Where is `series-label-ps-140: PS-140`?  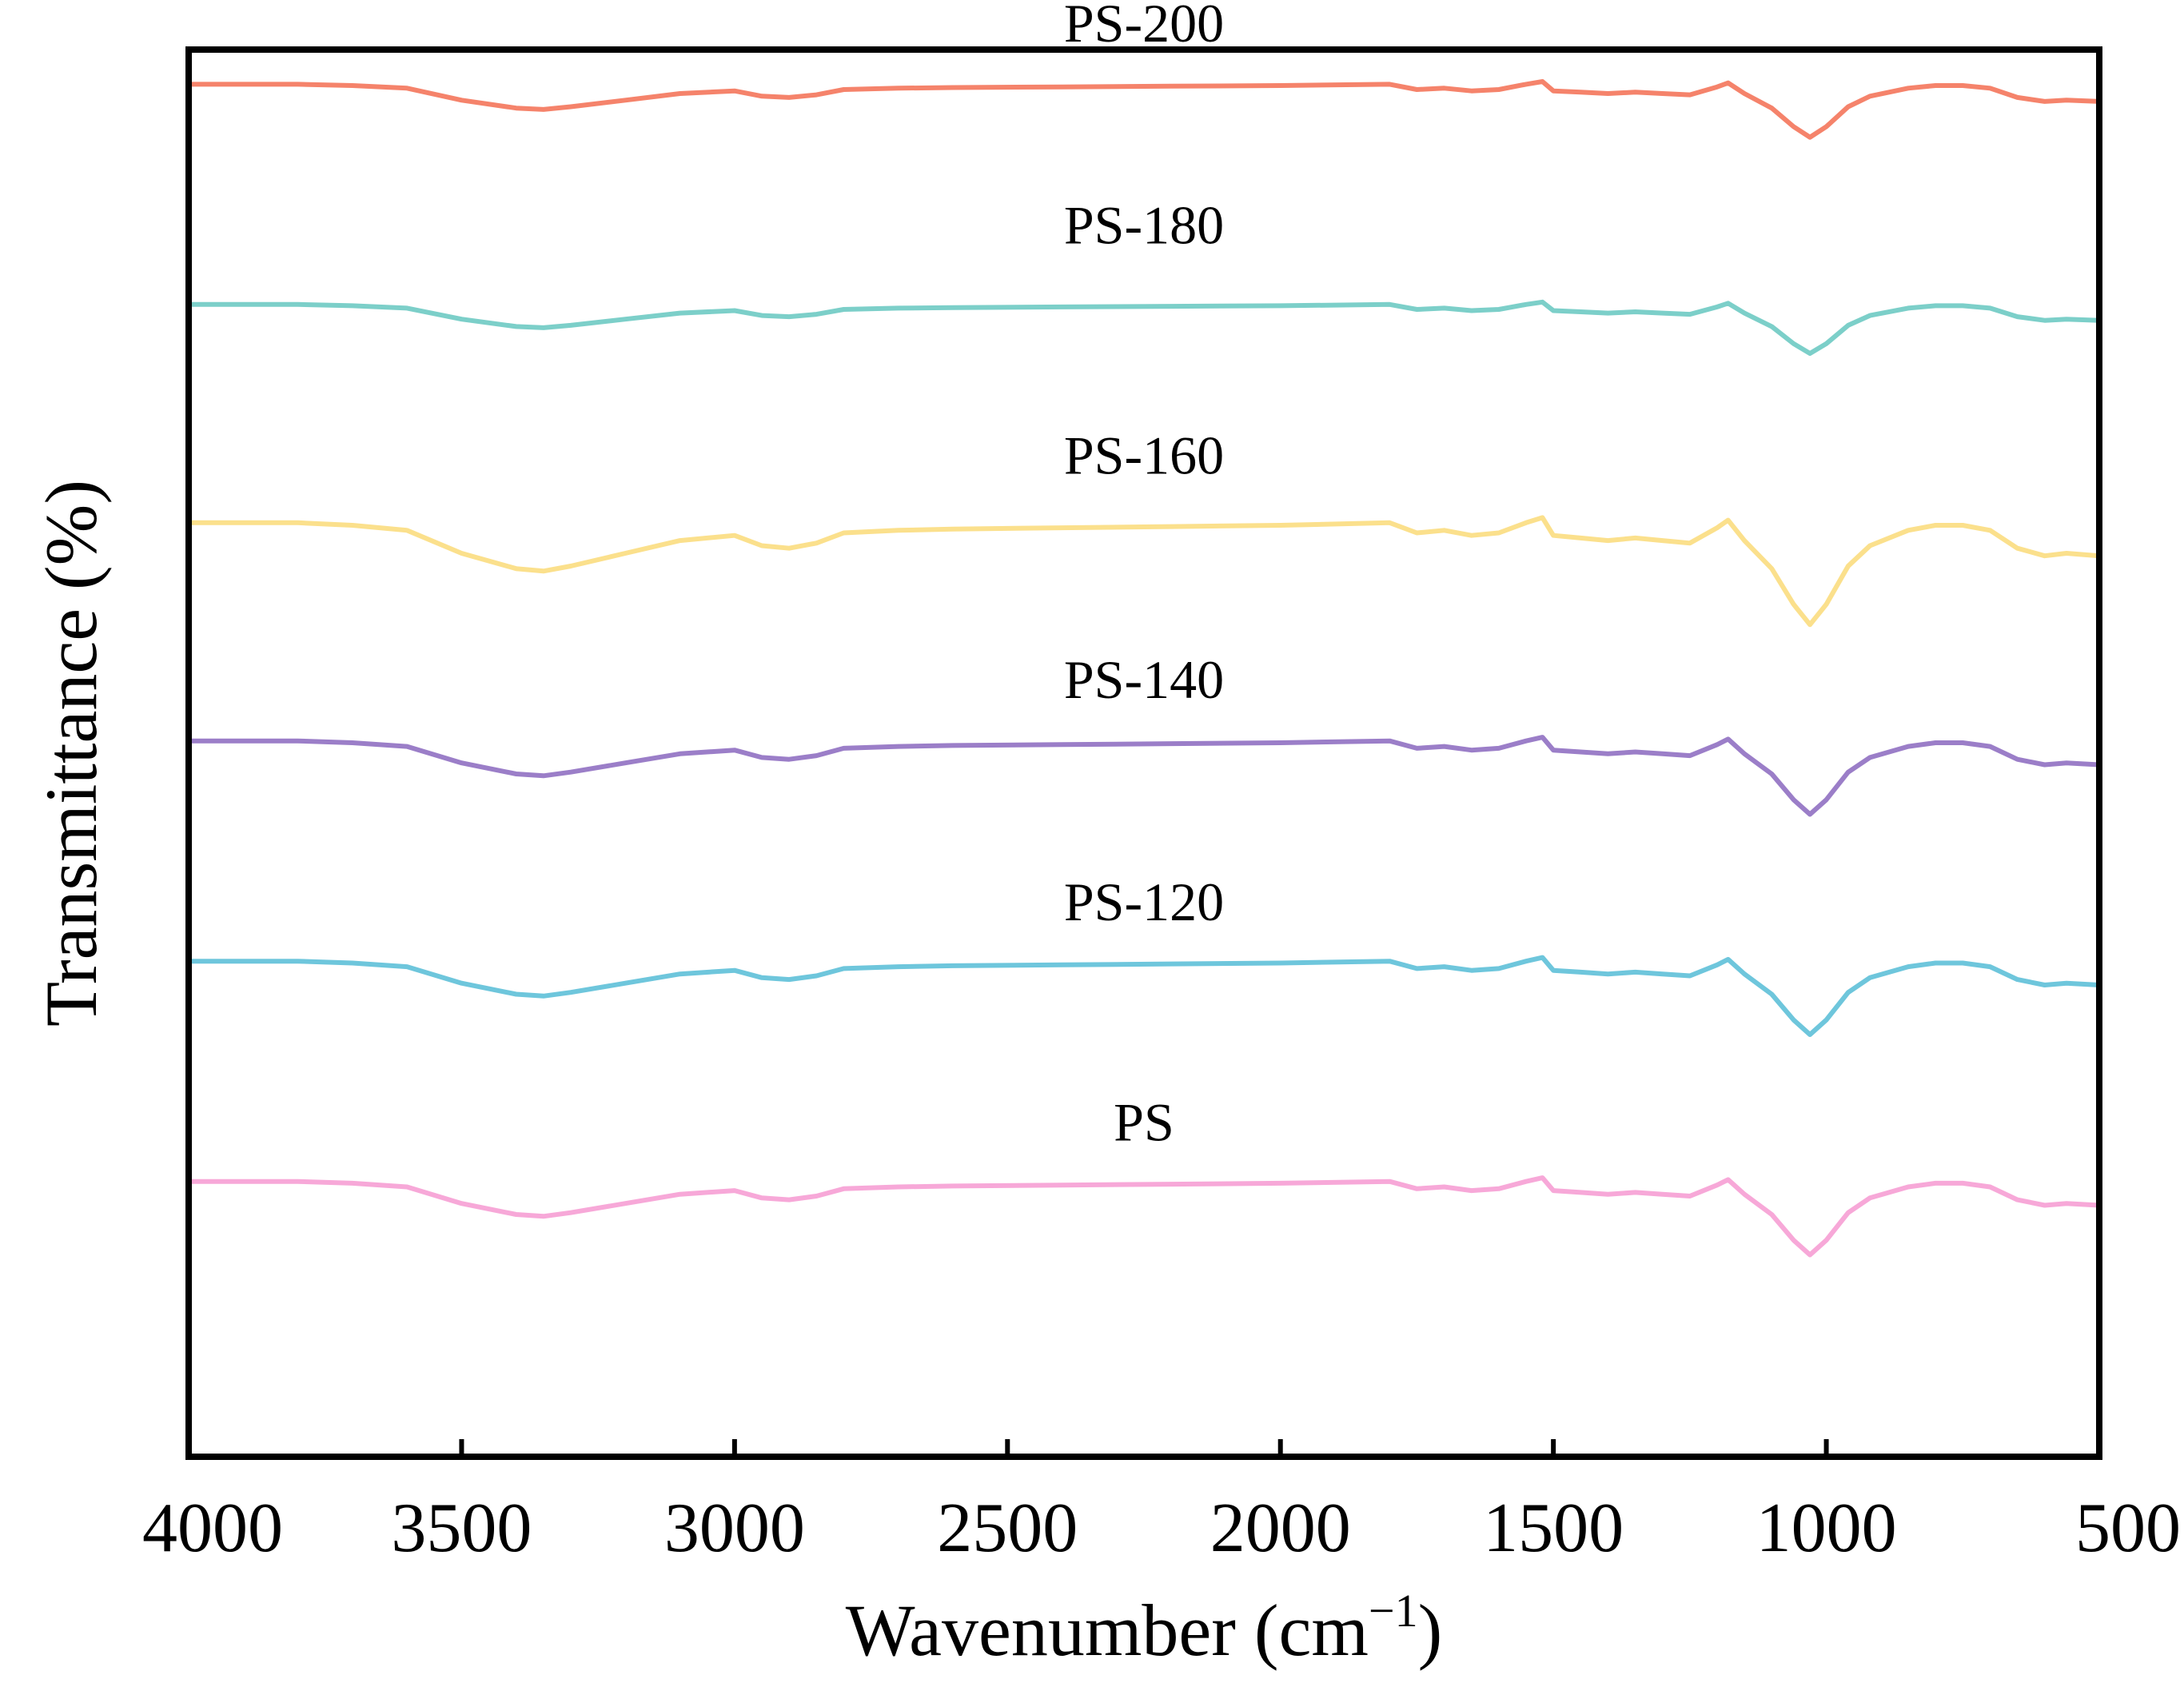 series-label-ps-140: PS-140 is located at coordinates (1144, 679).